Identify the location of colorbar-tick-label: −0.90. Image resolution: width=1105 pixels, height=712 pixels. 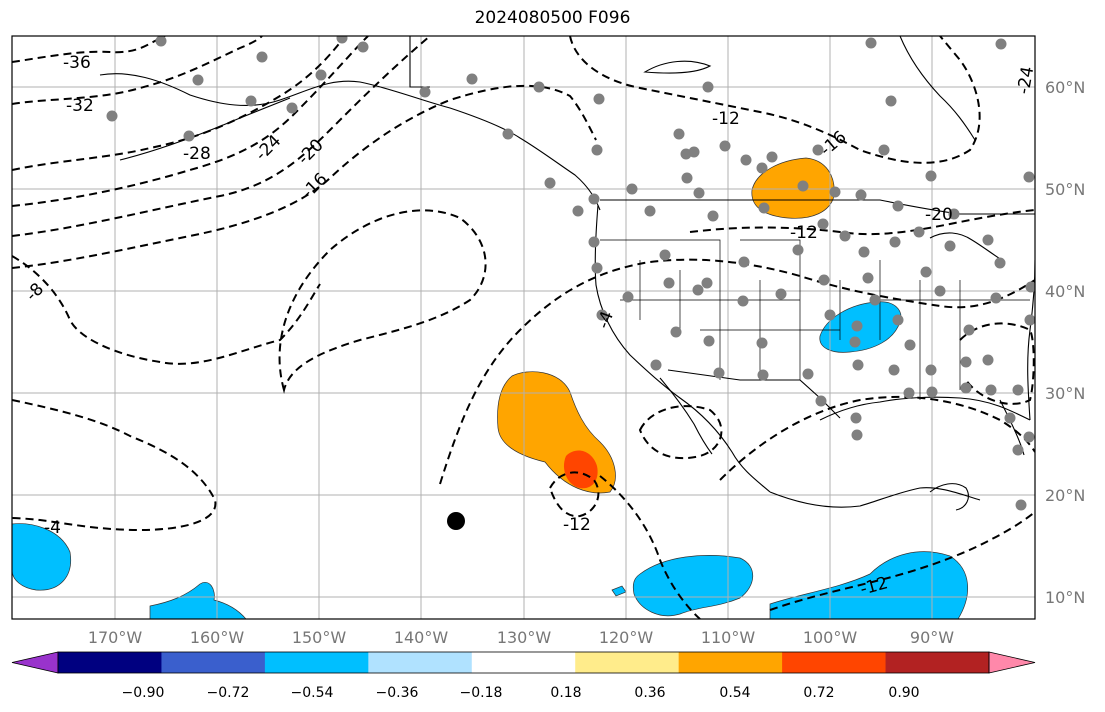
(143, 693).